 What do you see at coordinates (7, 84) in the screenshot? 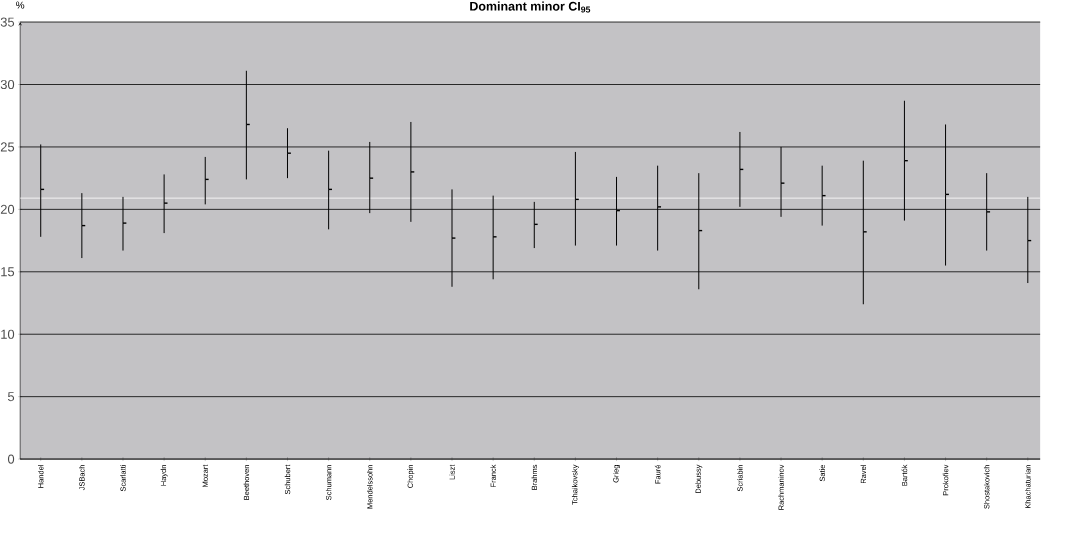
I see `y-tick-label: 30` at bounding box center [7, 84].